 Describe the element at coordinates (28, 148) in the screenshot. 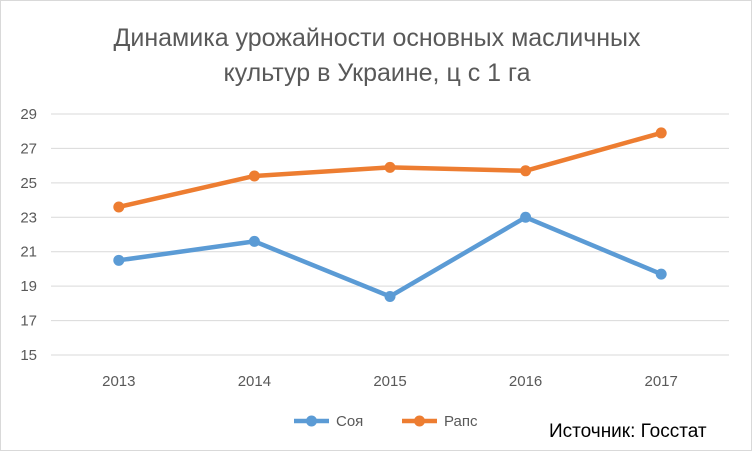

I see `y-tick-label: 27` at that location.